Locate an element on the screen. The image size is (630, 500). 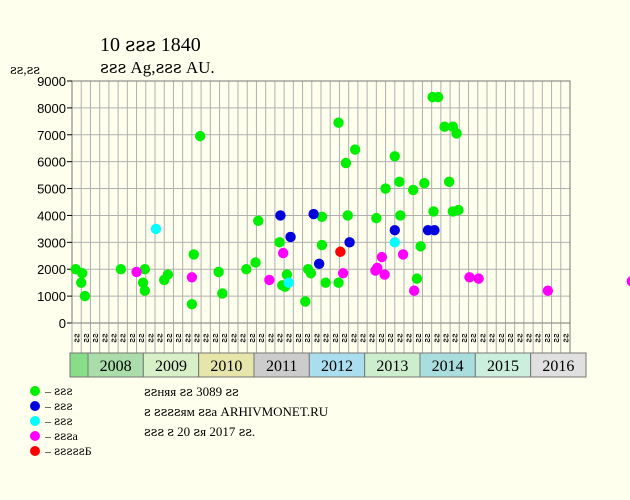
y-tick-label: 5000 is located at coordinates (51, 189).